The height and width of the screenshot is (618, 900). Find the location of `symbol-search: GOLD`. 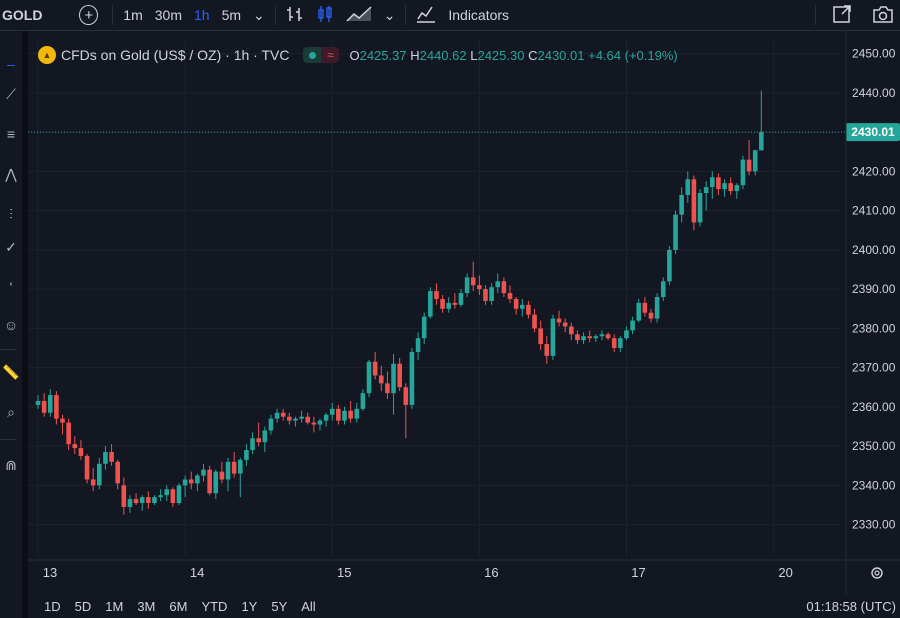

symbol-search: GOLD is located at coordinates (22, 15).